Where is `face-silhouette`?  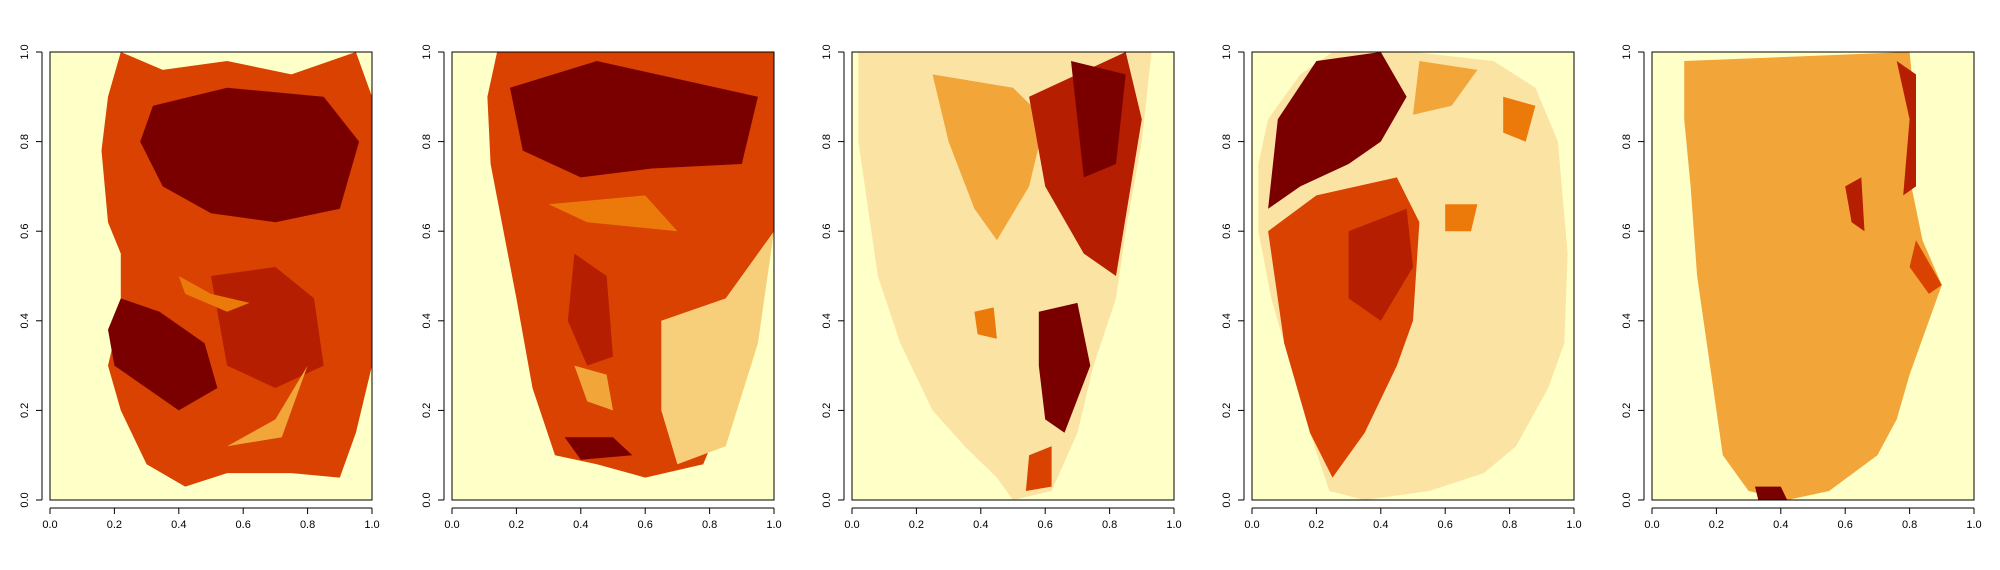 face-silhouette is located at coordinates (1813, 276).